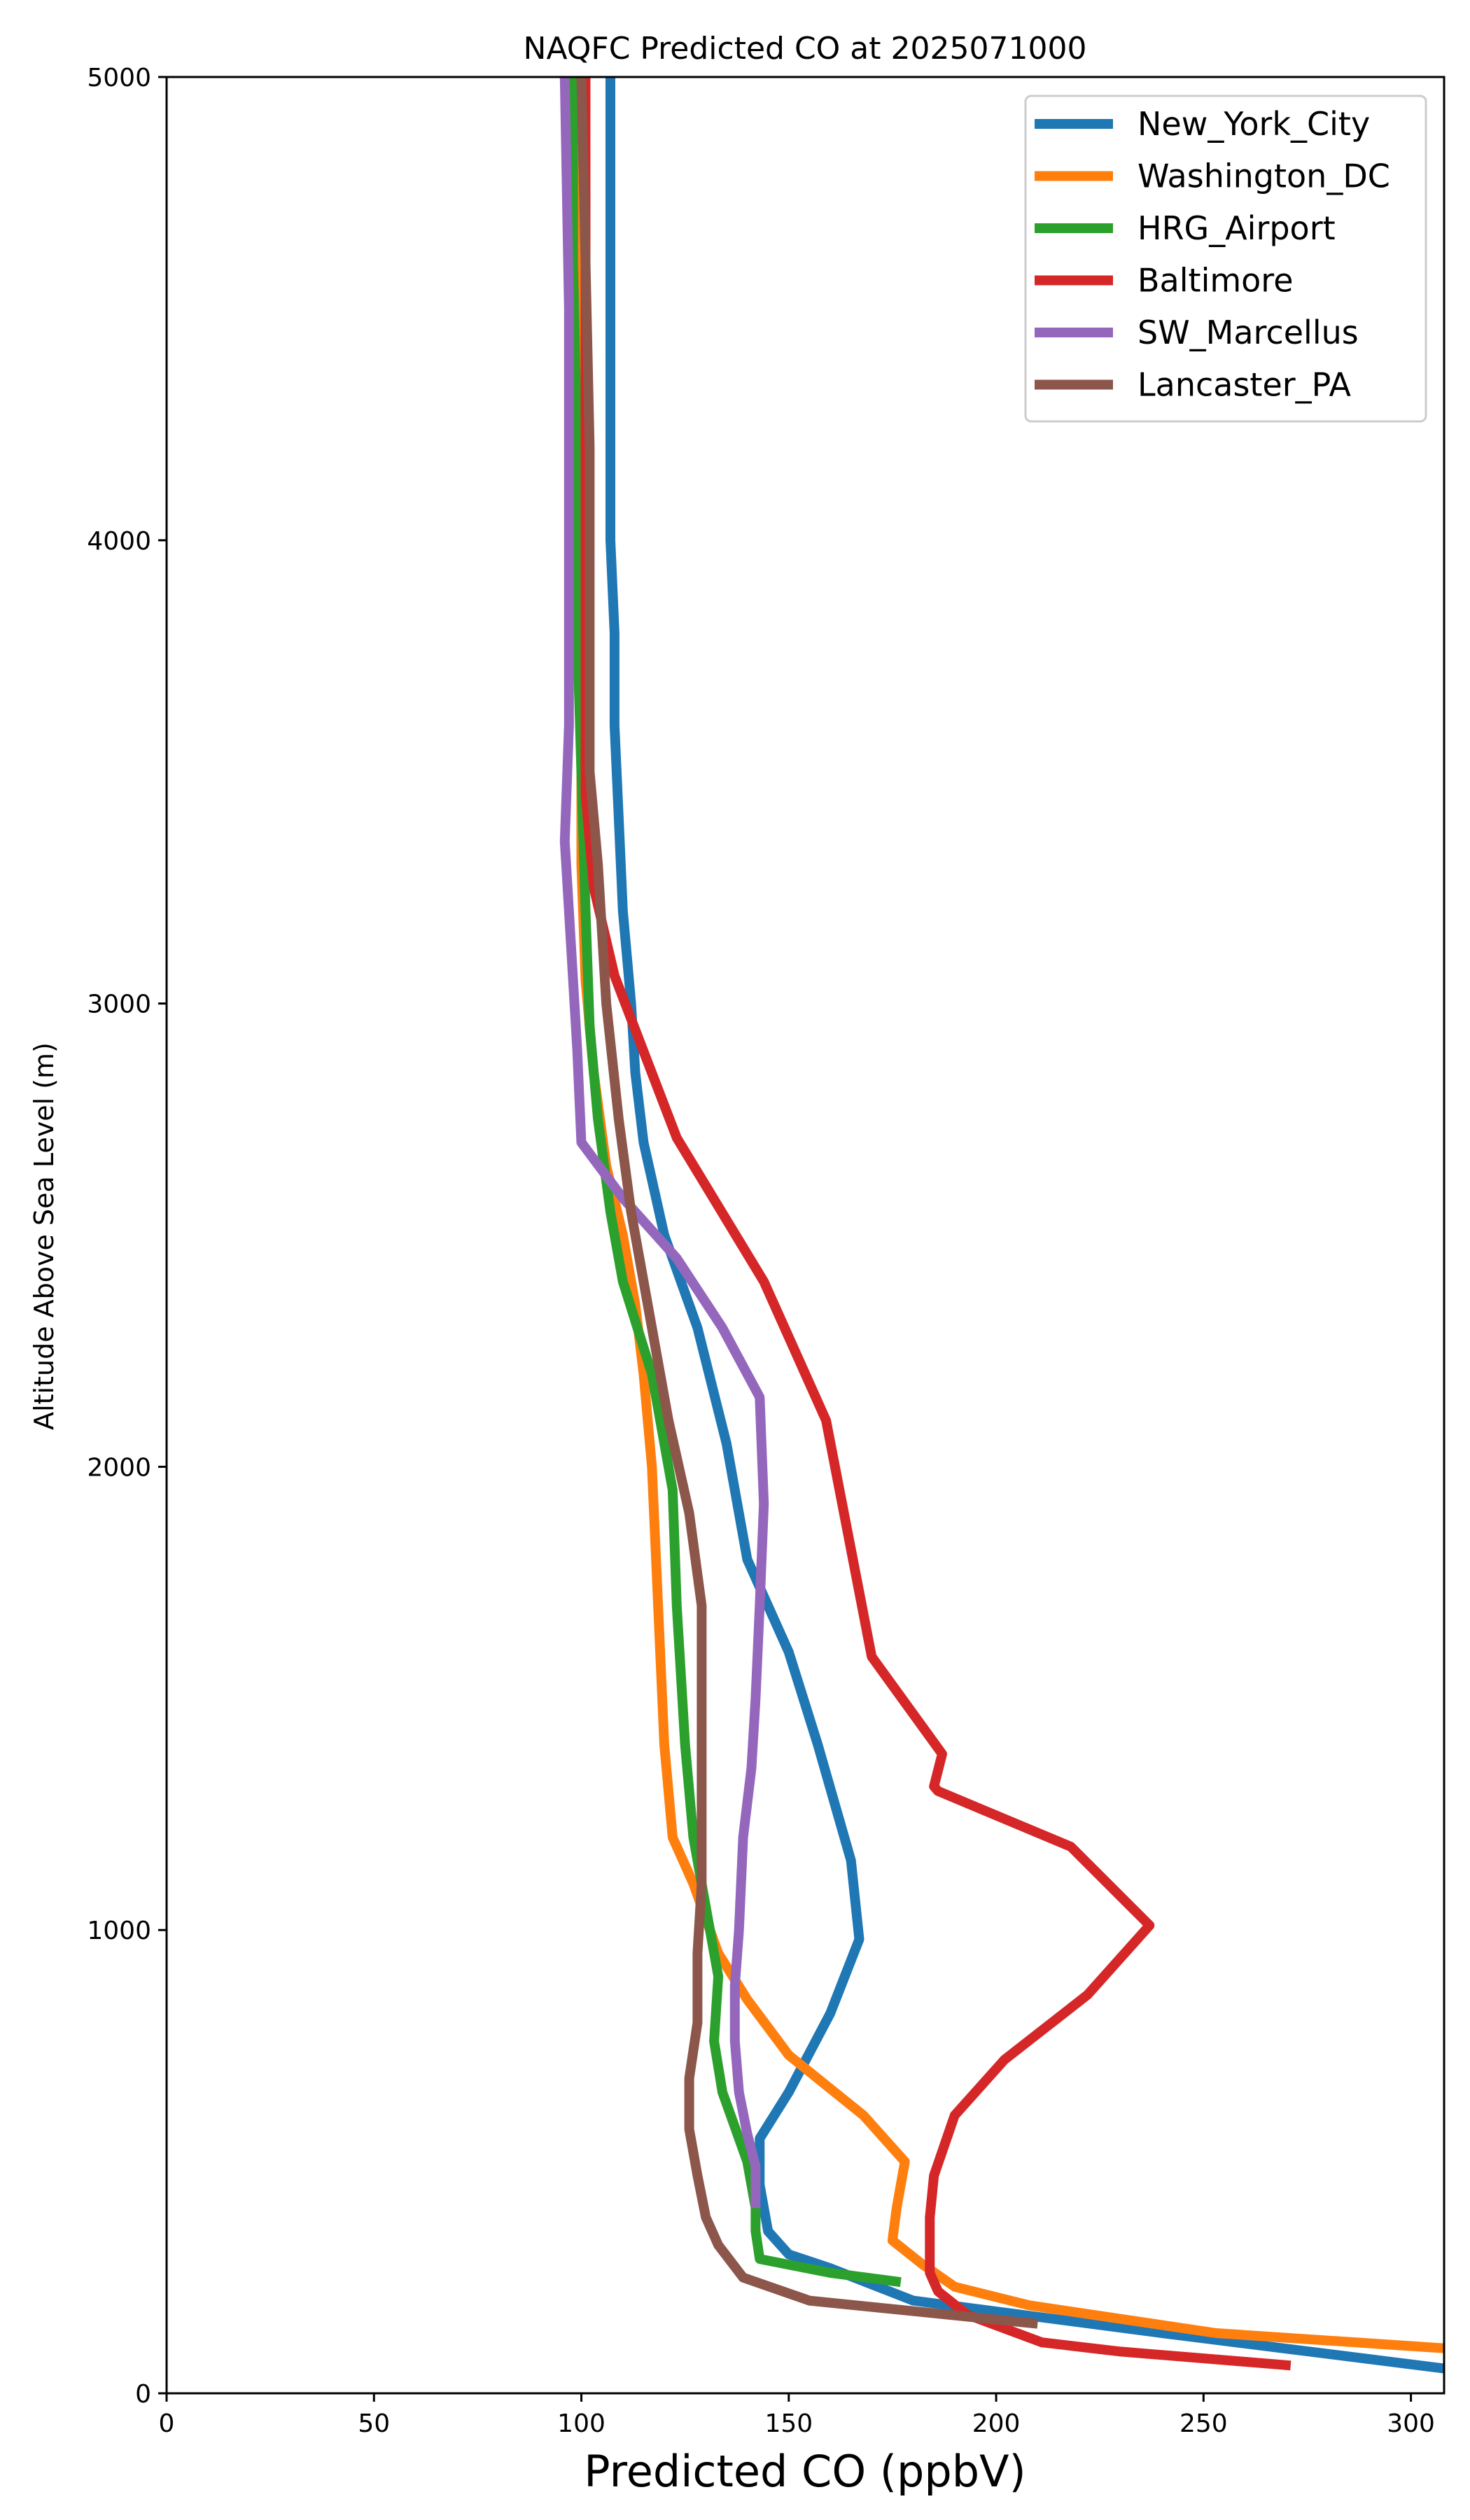 This screenshot has height=2520, width=1470. What do you see at coordinates (167, 2423) in the screenshot?
I see `x-tick-label: 0` at bounding box center [167, 2423].